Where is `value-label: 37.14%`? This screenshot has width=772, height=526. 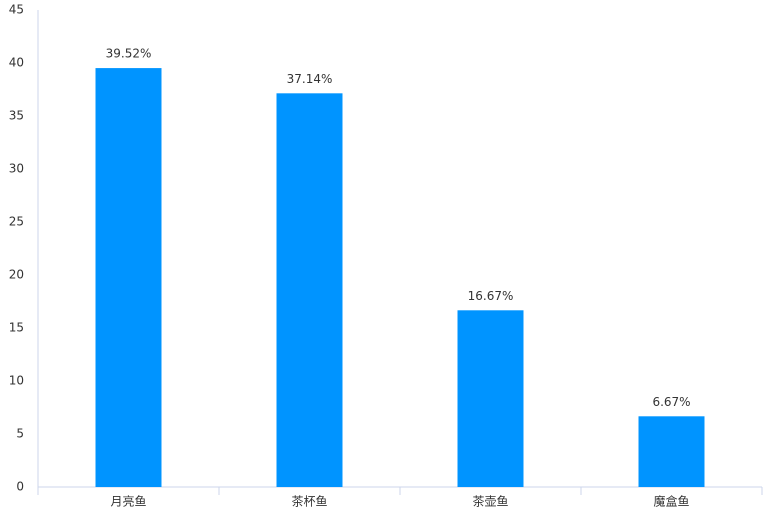 value-label: 37.14% is located at coordinates (310, 79).